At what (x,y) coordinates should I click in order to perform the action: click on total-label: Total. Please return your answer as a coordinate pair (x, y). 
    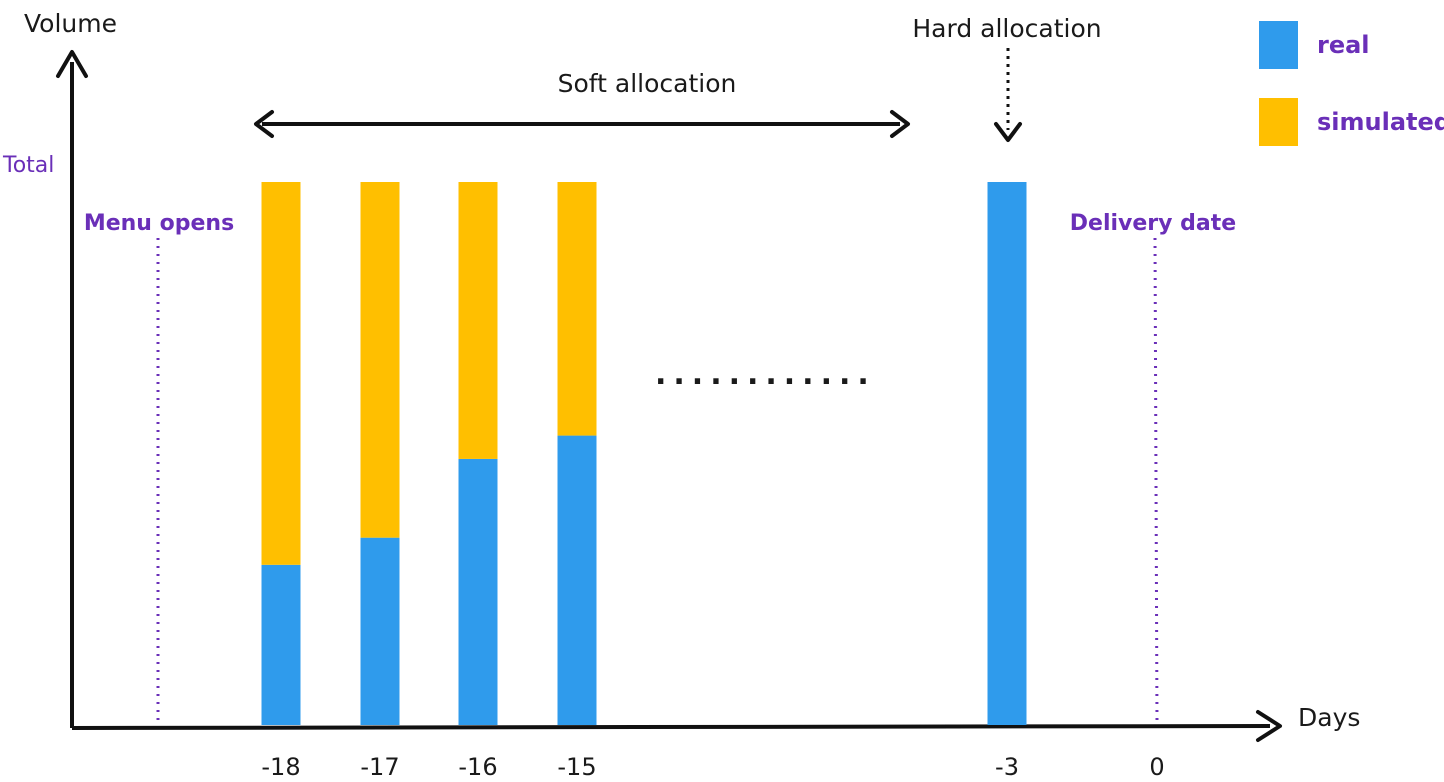
    Looking at the image, I should click on (28, 165).